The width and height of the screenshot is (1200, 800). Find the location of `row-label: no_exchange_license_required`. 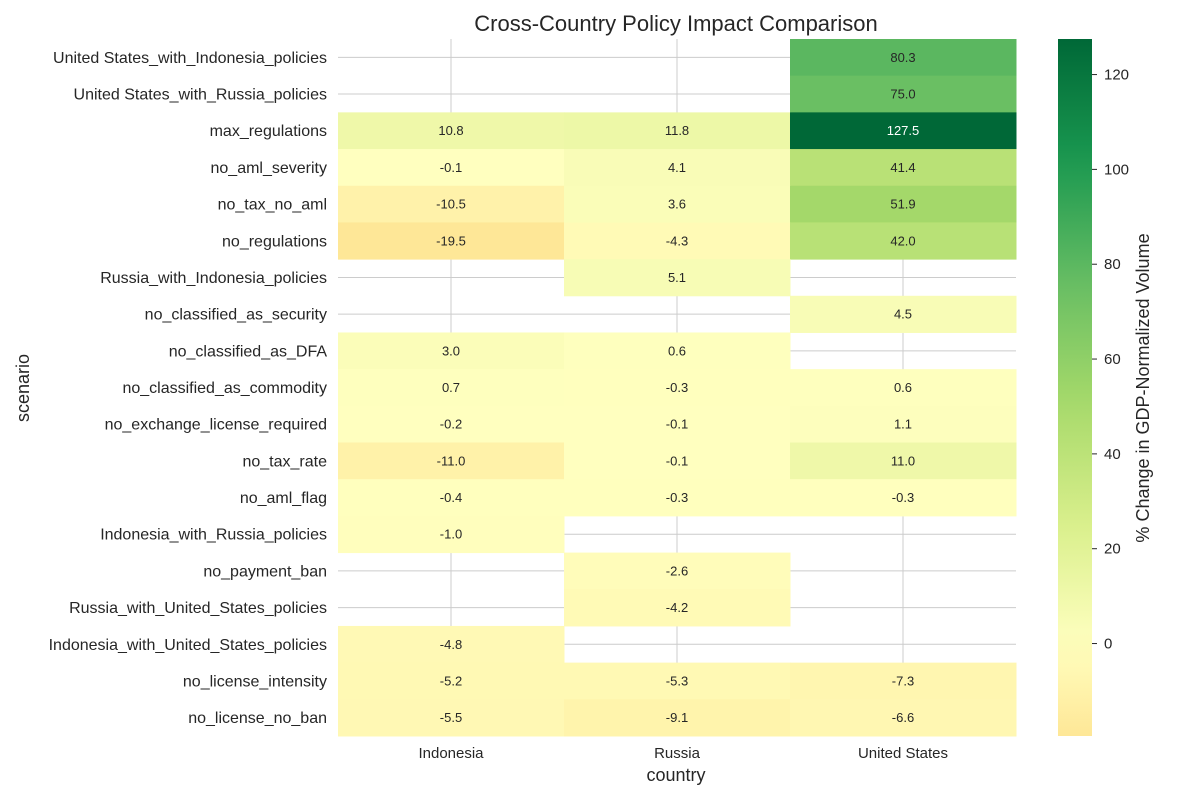

row-label: no_exchange_license_required is located at coordinates (216, 425).